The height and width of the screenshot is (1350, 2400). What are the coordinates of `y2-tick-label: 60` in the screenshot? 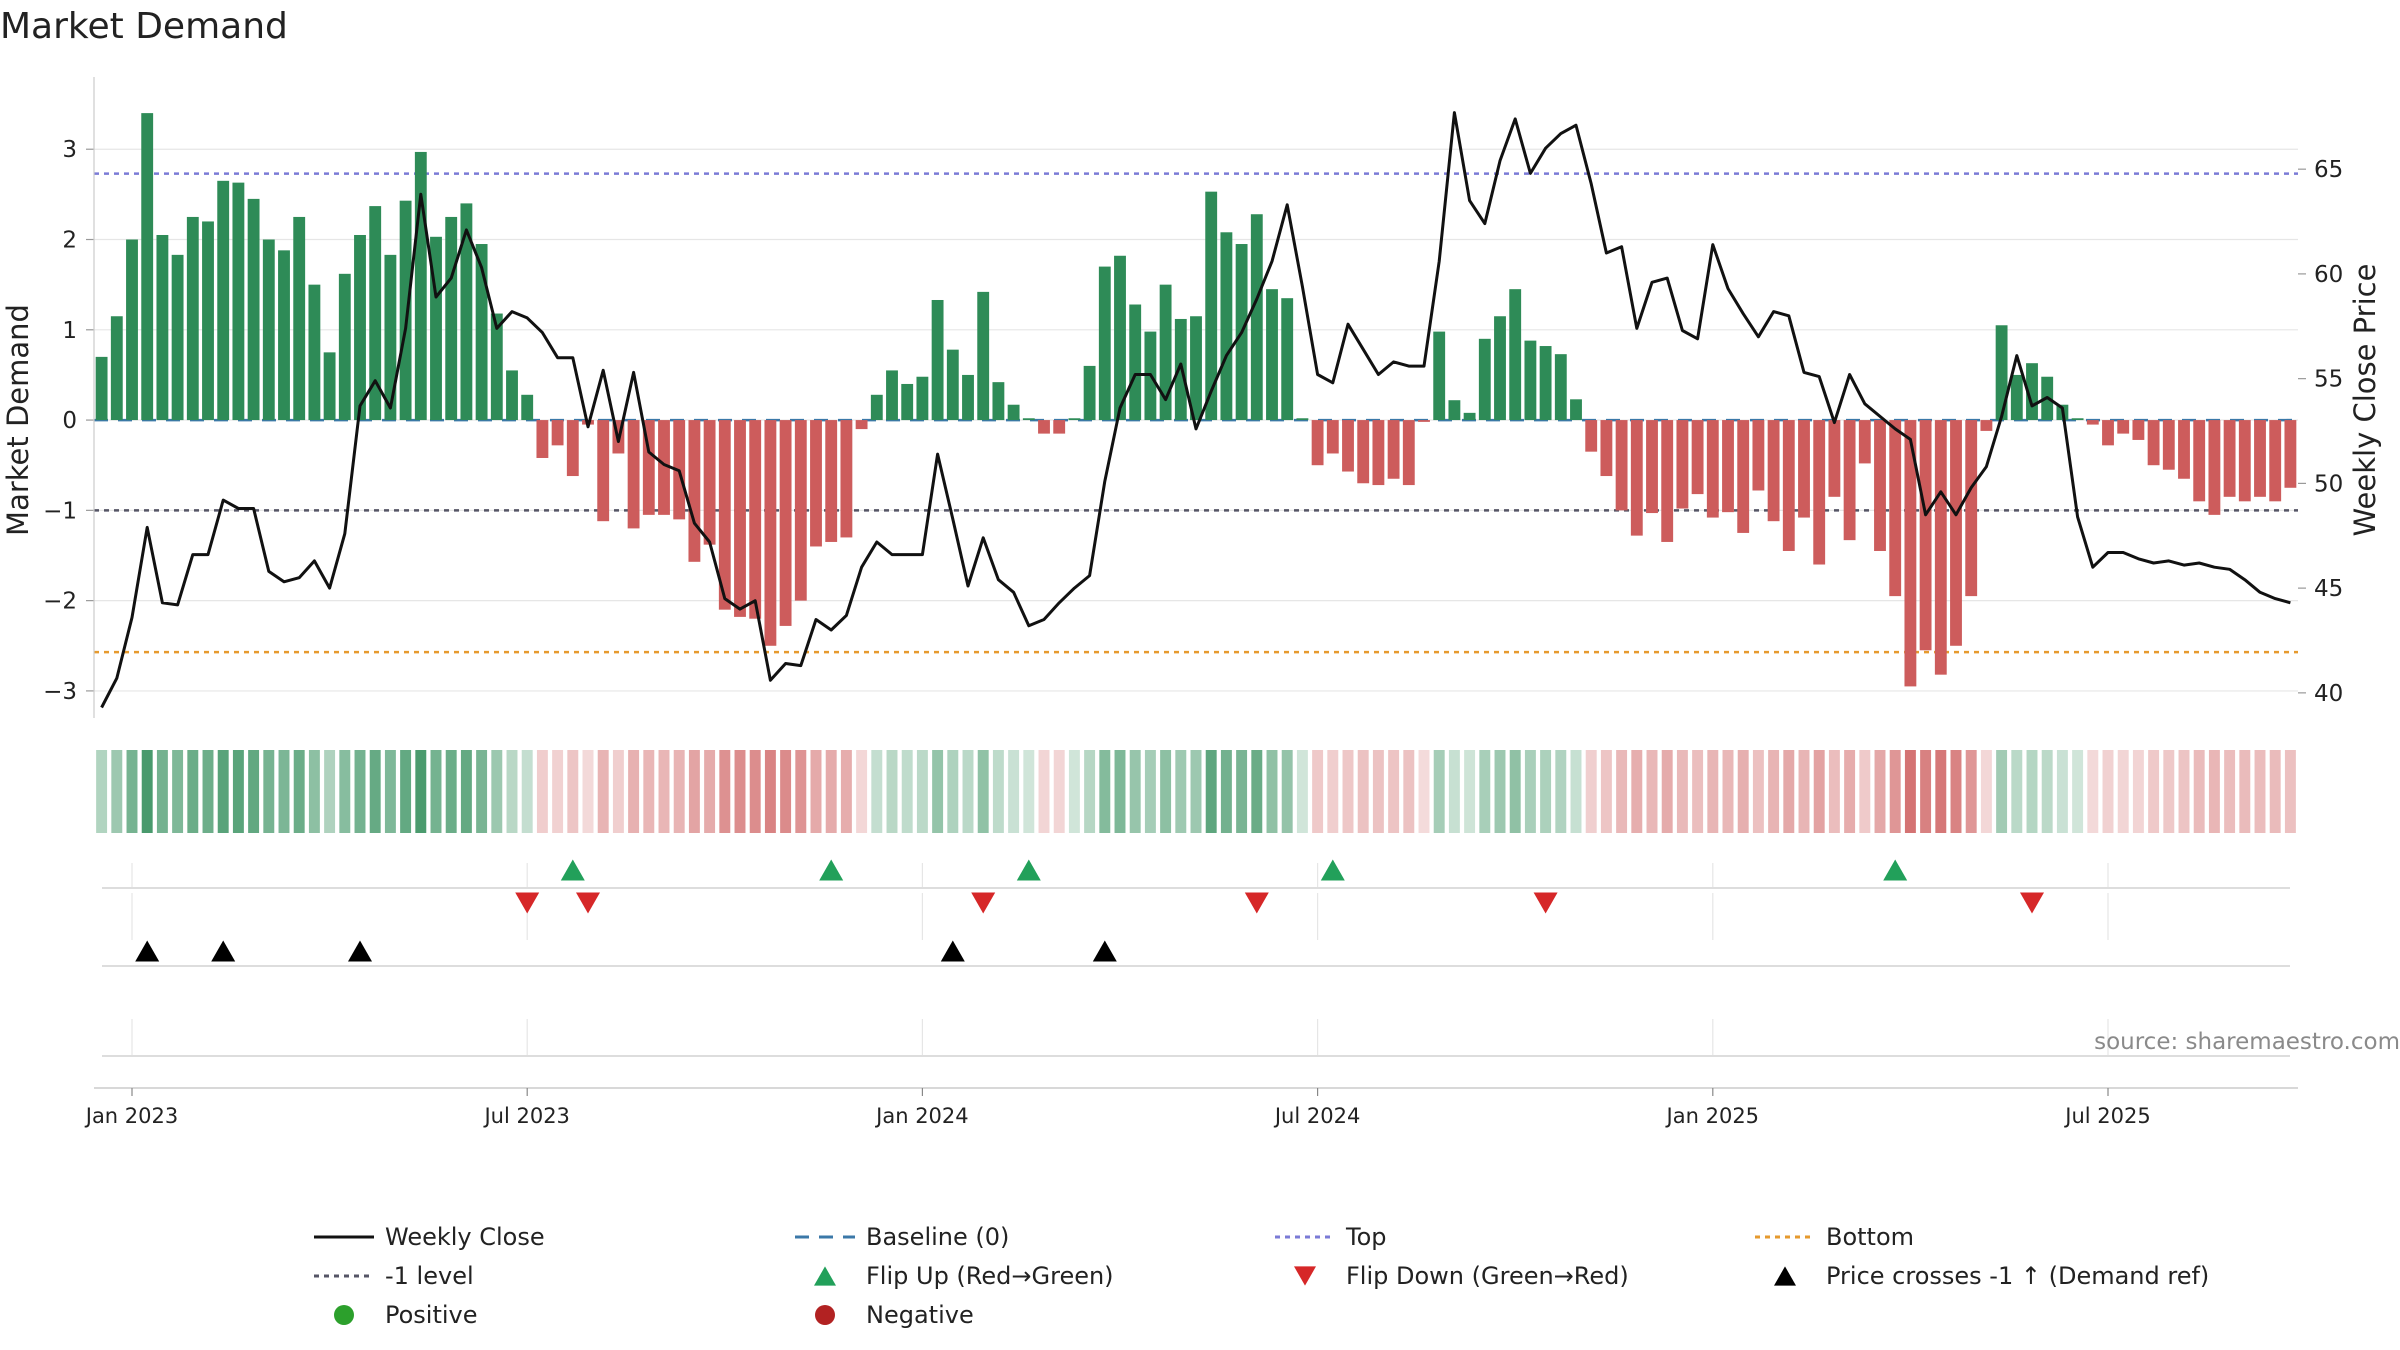 It's located at (2328, 275).